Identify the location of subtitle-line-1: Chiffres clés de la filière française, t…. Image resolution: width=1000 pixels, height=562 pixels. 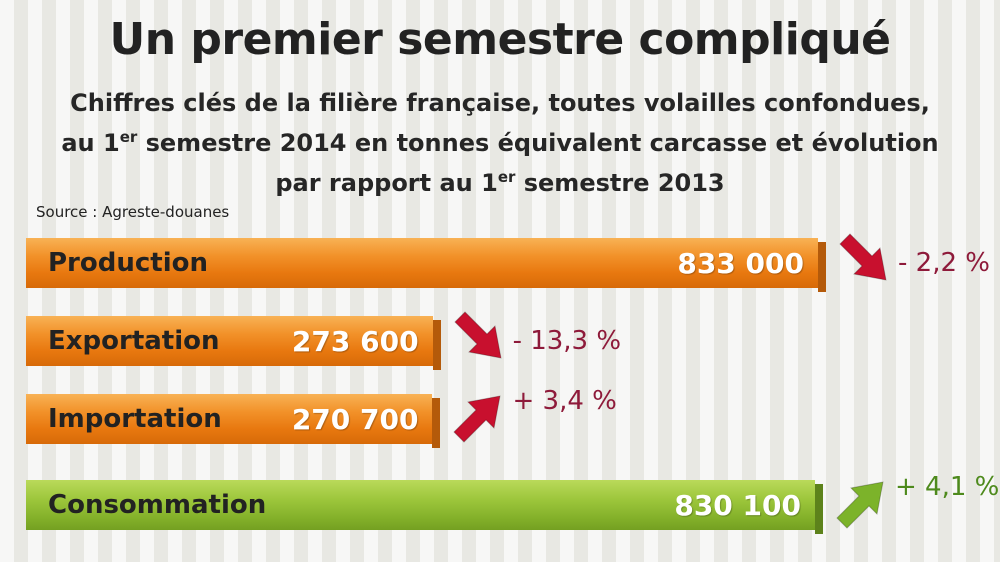
(500, 103).